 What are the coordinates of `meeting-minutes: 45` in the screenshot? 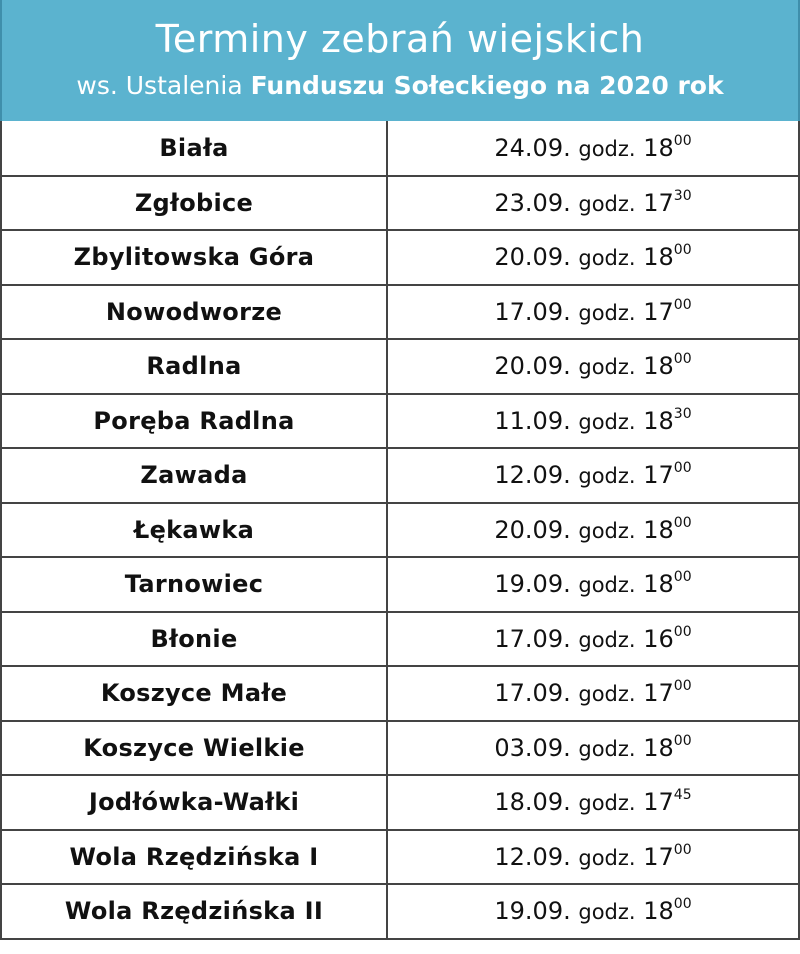 It's located at (682, 795).